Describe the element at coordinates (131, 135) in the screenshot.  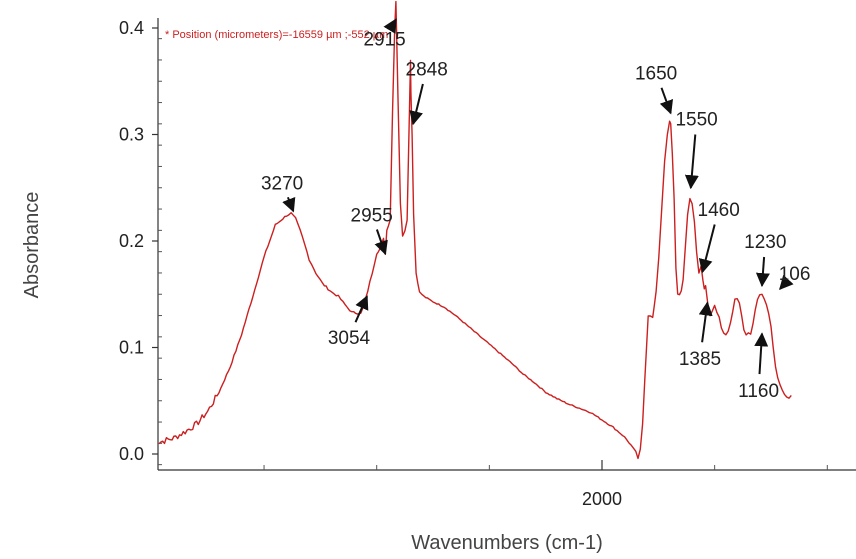
I see `y-tick-label: 0.3` at that location.